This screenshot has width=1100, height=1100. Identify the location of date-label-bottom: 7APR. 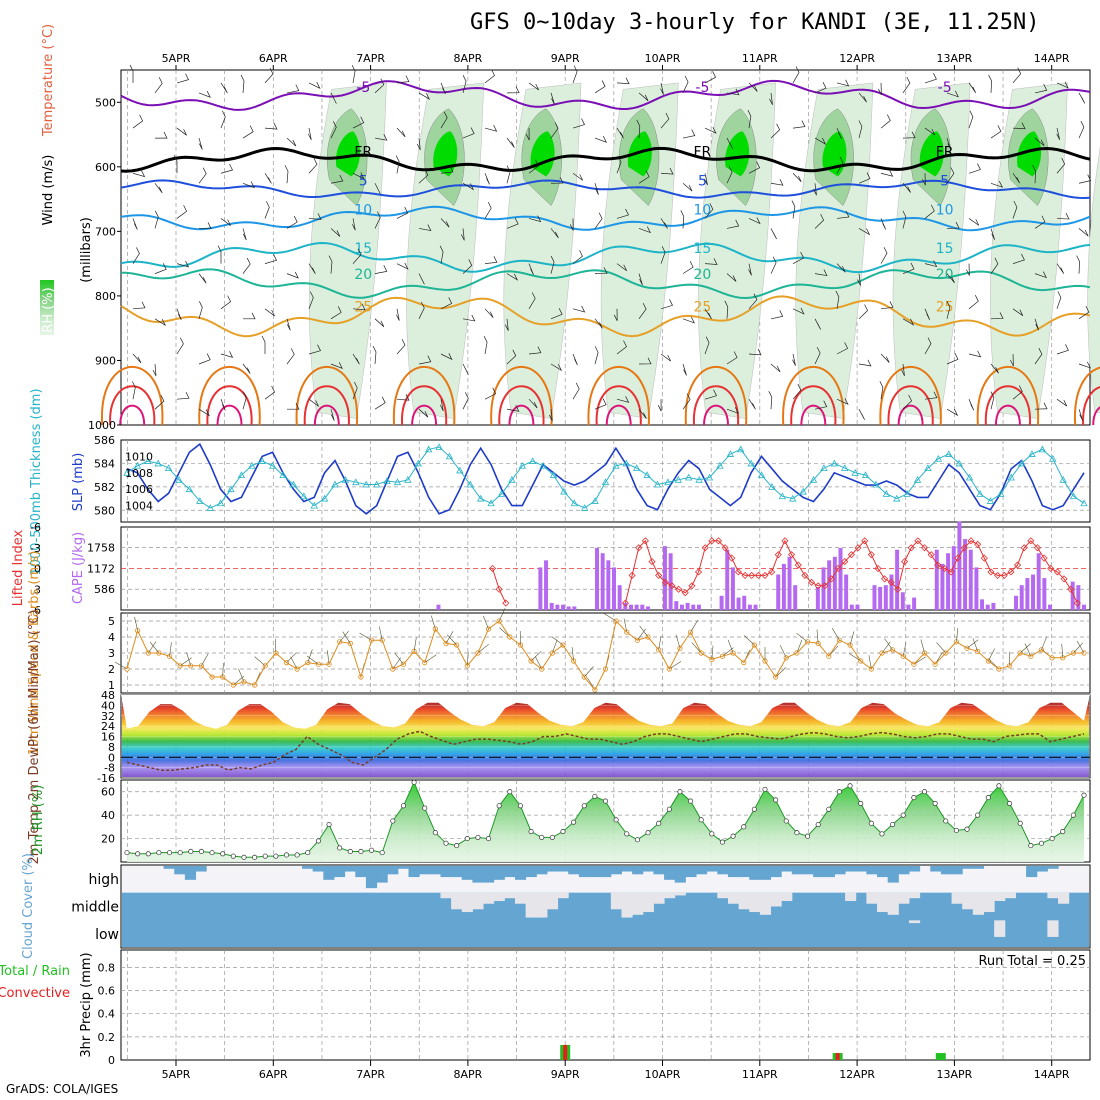
(370, 1074).